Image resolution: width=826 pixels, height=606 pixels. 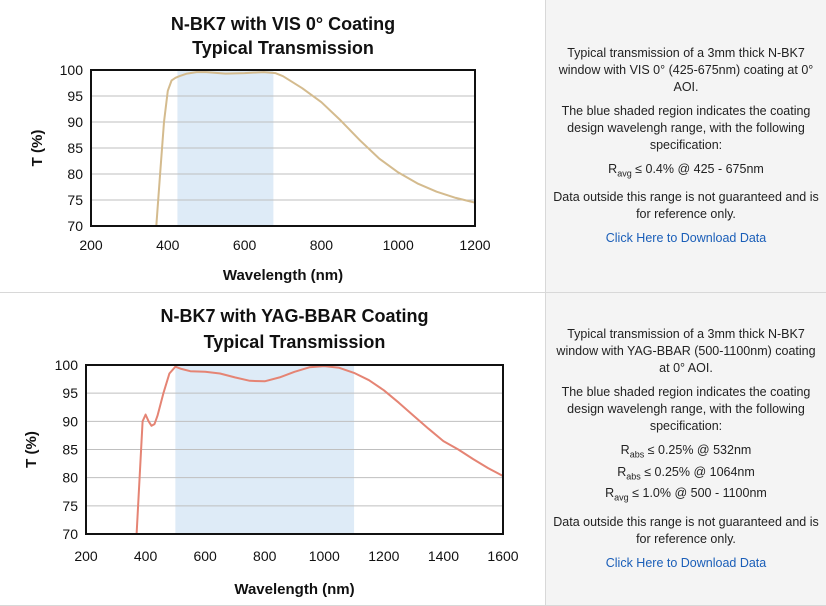 I want to click on spec-line: Rabs ≤ 0.25% @ 1064nm, so click(x=686, y=475).